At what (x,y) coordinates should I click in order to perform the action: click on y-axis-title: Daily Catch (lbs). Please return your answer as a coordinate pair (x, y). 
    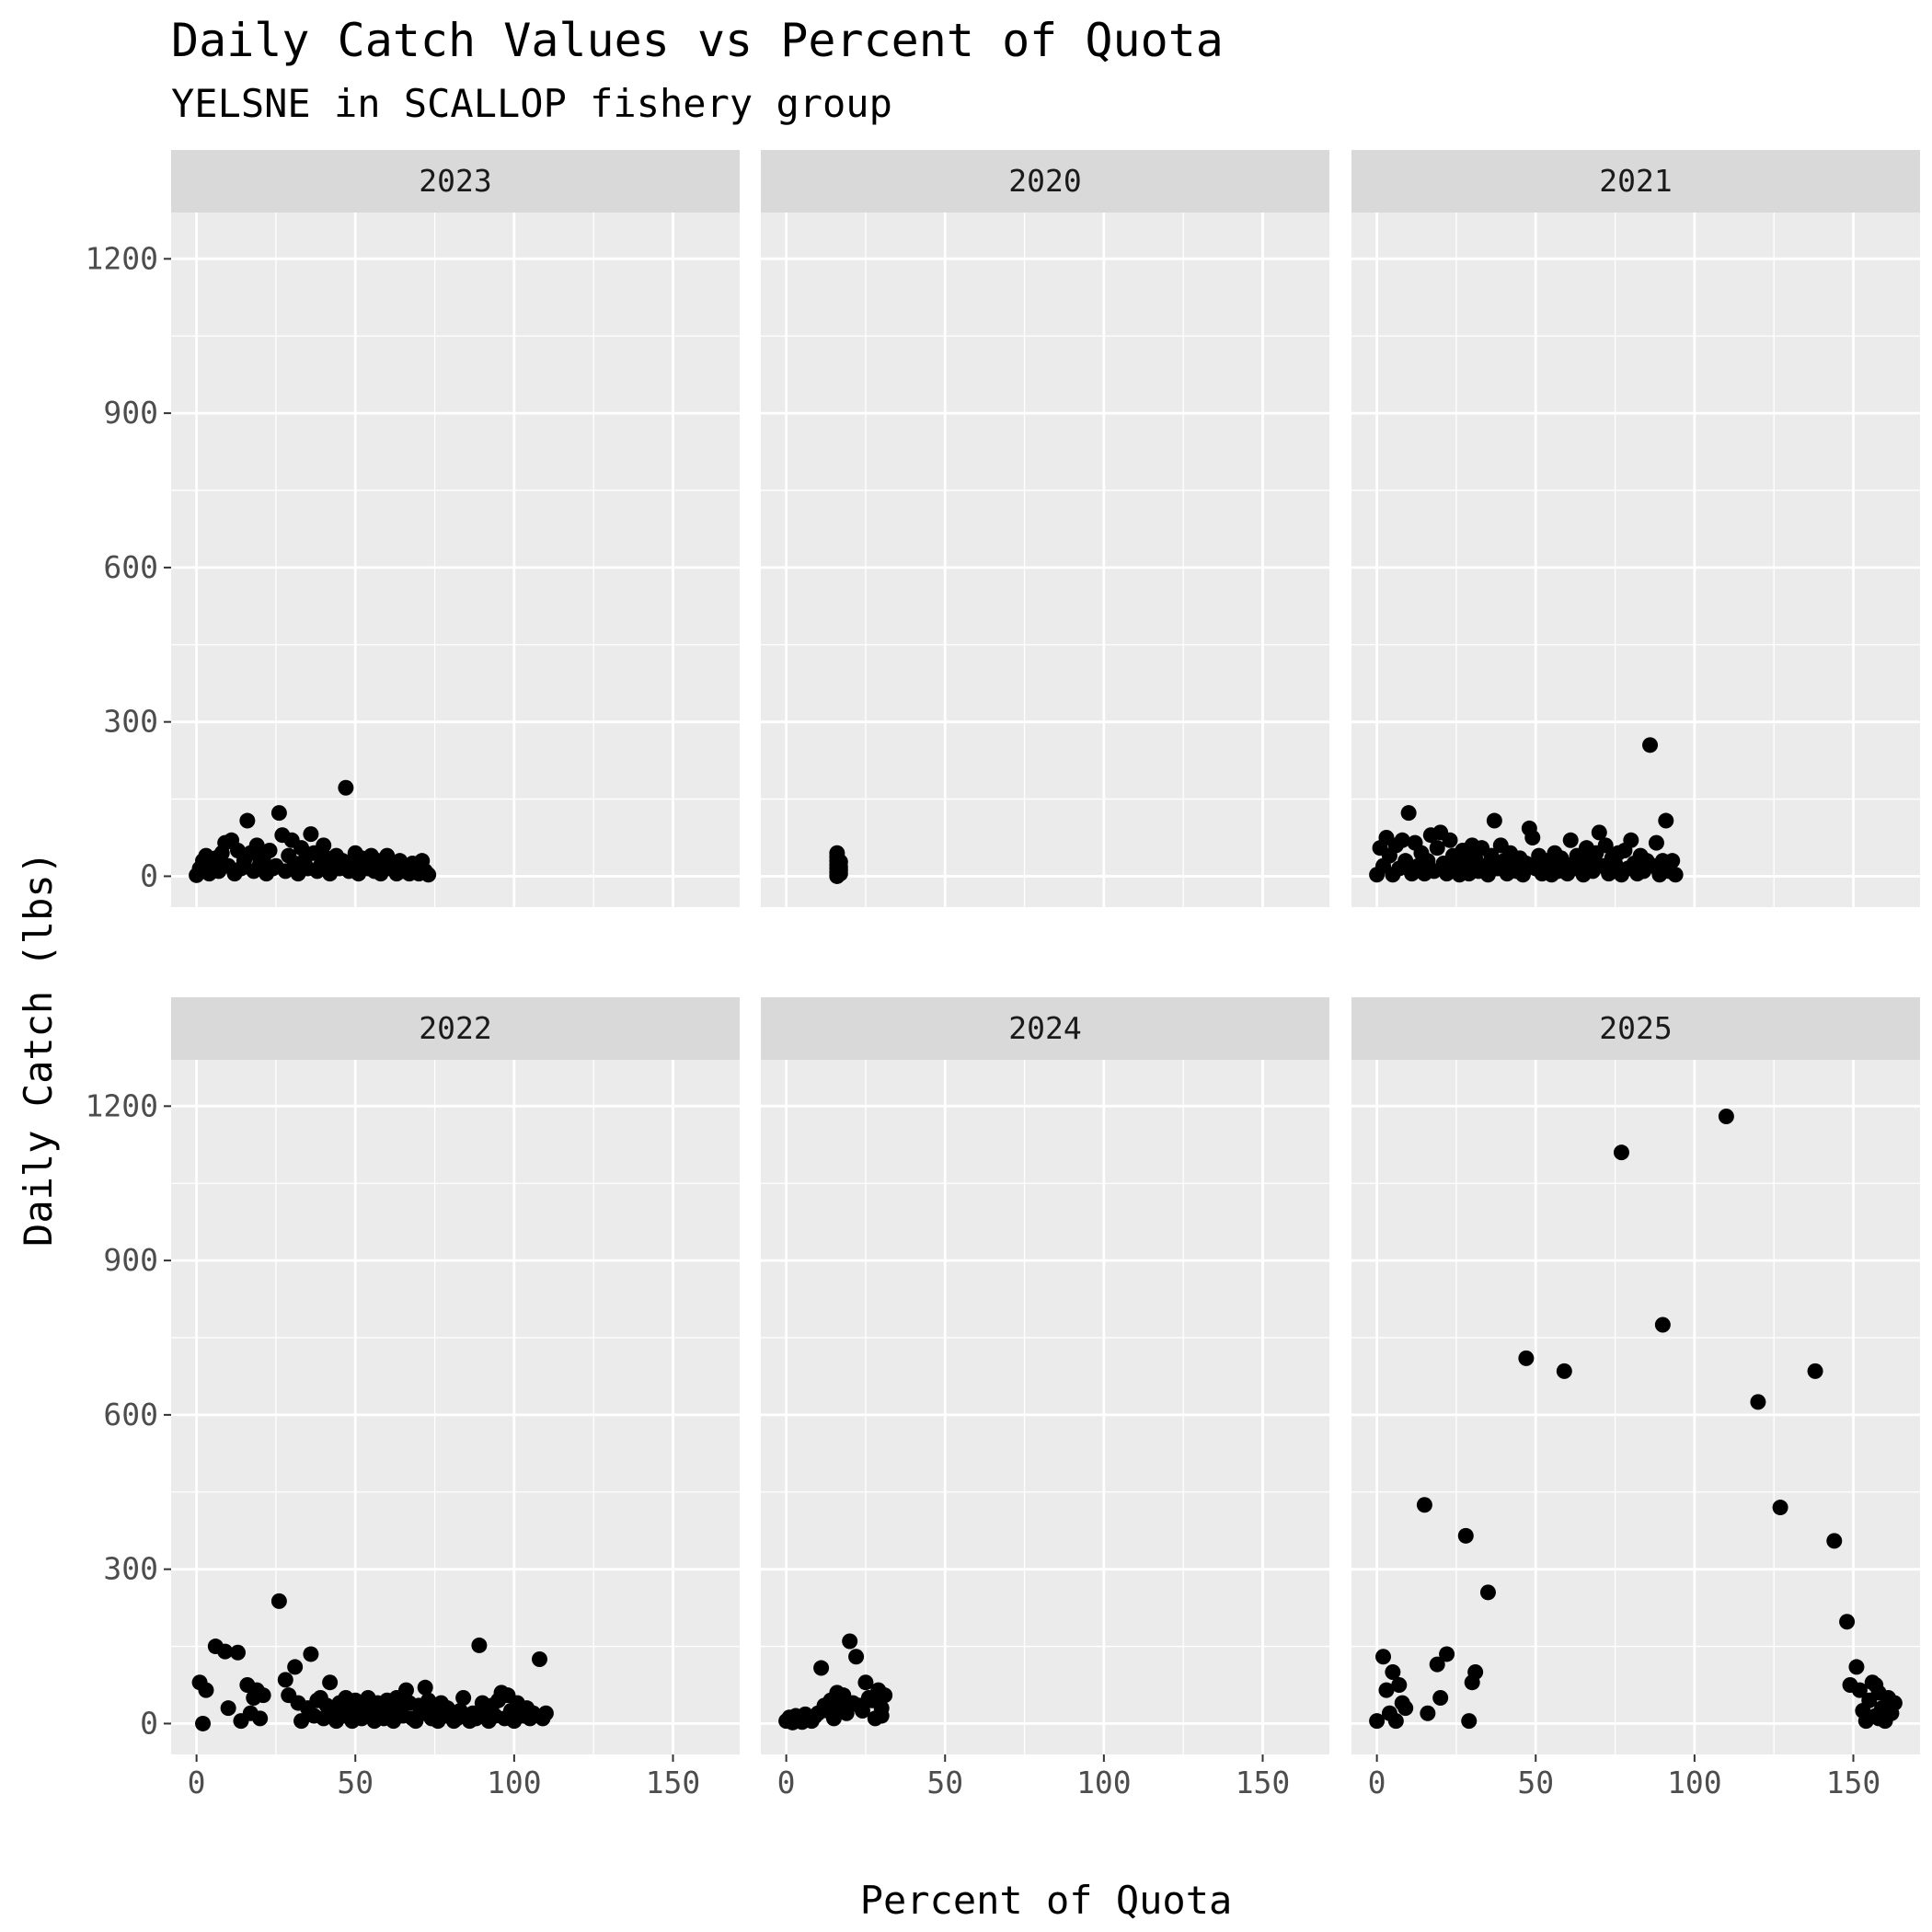
    Looking at the image, I should click on (38, 1049).